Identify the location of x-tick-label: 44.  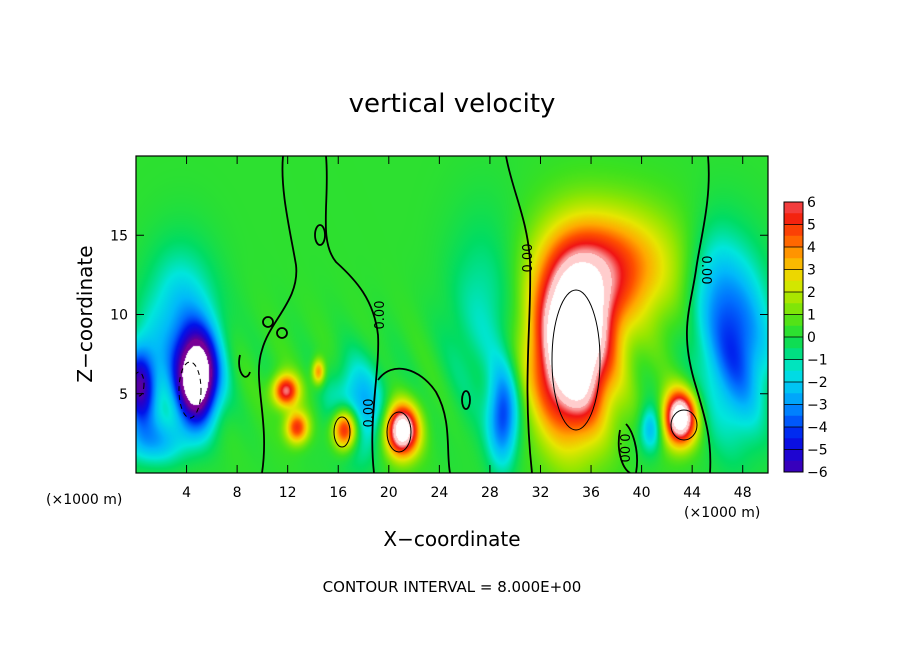
(692, 493).